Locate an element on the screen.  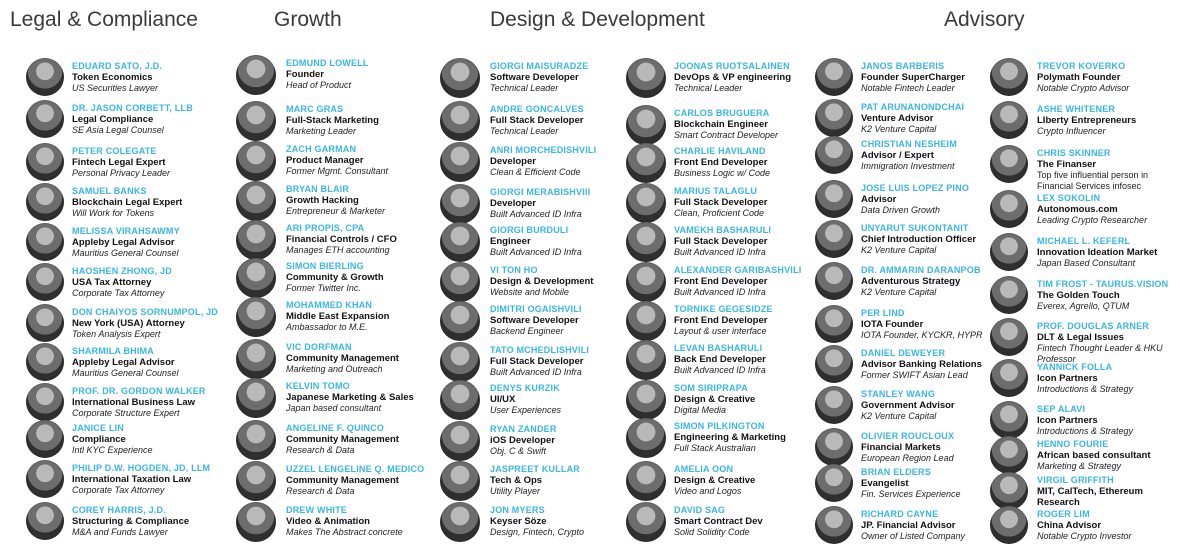
member-subtitle: Owner of Listed Company is located at coordinates (913, 536).